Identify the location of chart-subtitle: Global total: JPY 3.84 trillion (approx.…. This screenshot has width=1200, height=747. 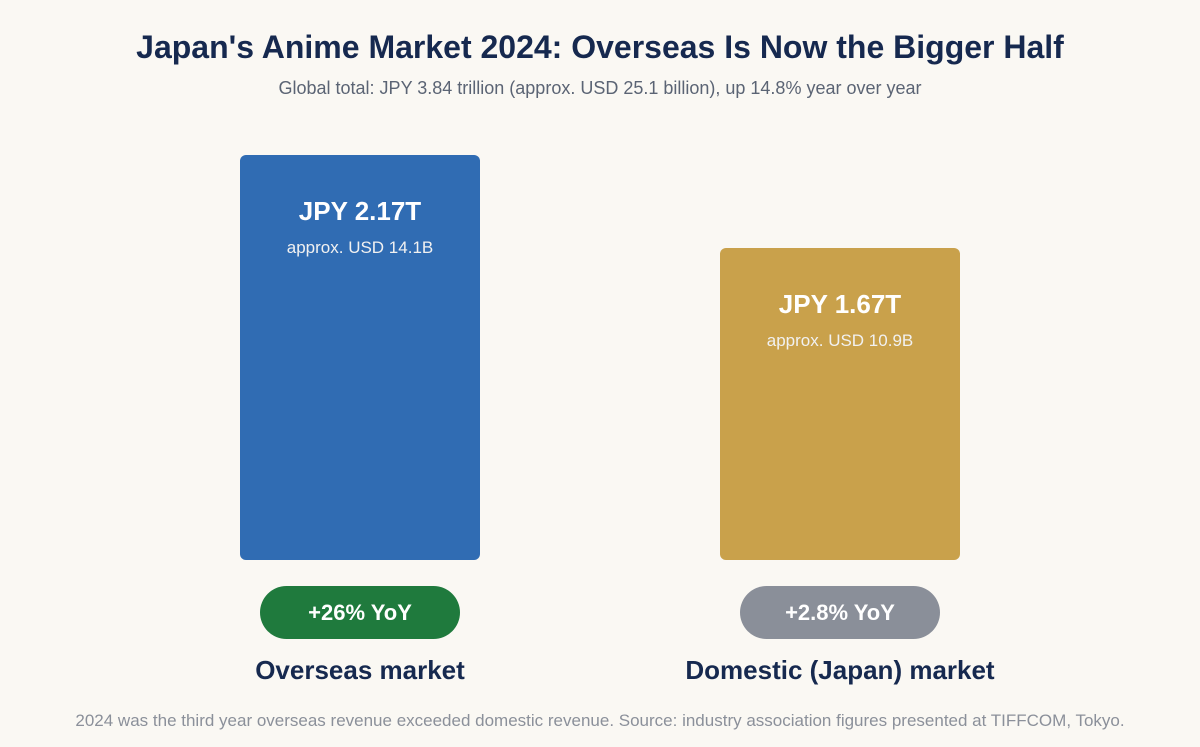
(600, 88).